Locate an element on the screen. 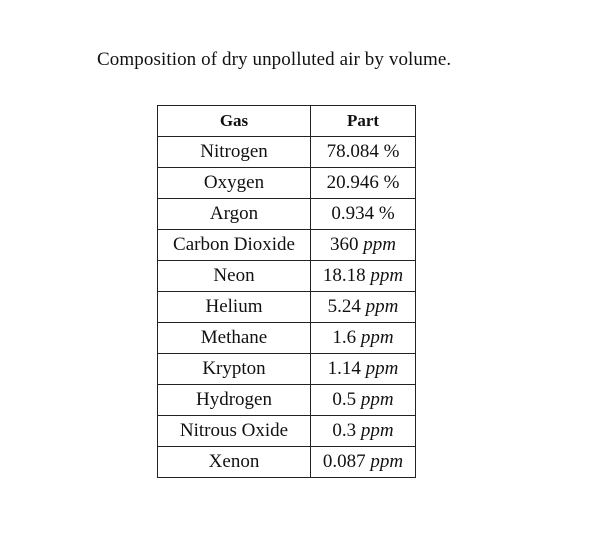 The width and height of the screenshot is (599, 544). gas-part-cell: 0.087 ppm is located at coordinates (363, 462).